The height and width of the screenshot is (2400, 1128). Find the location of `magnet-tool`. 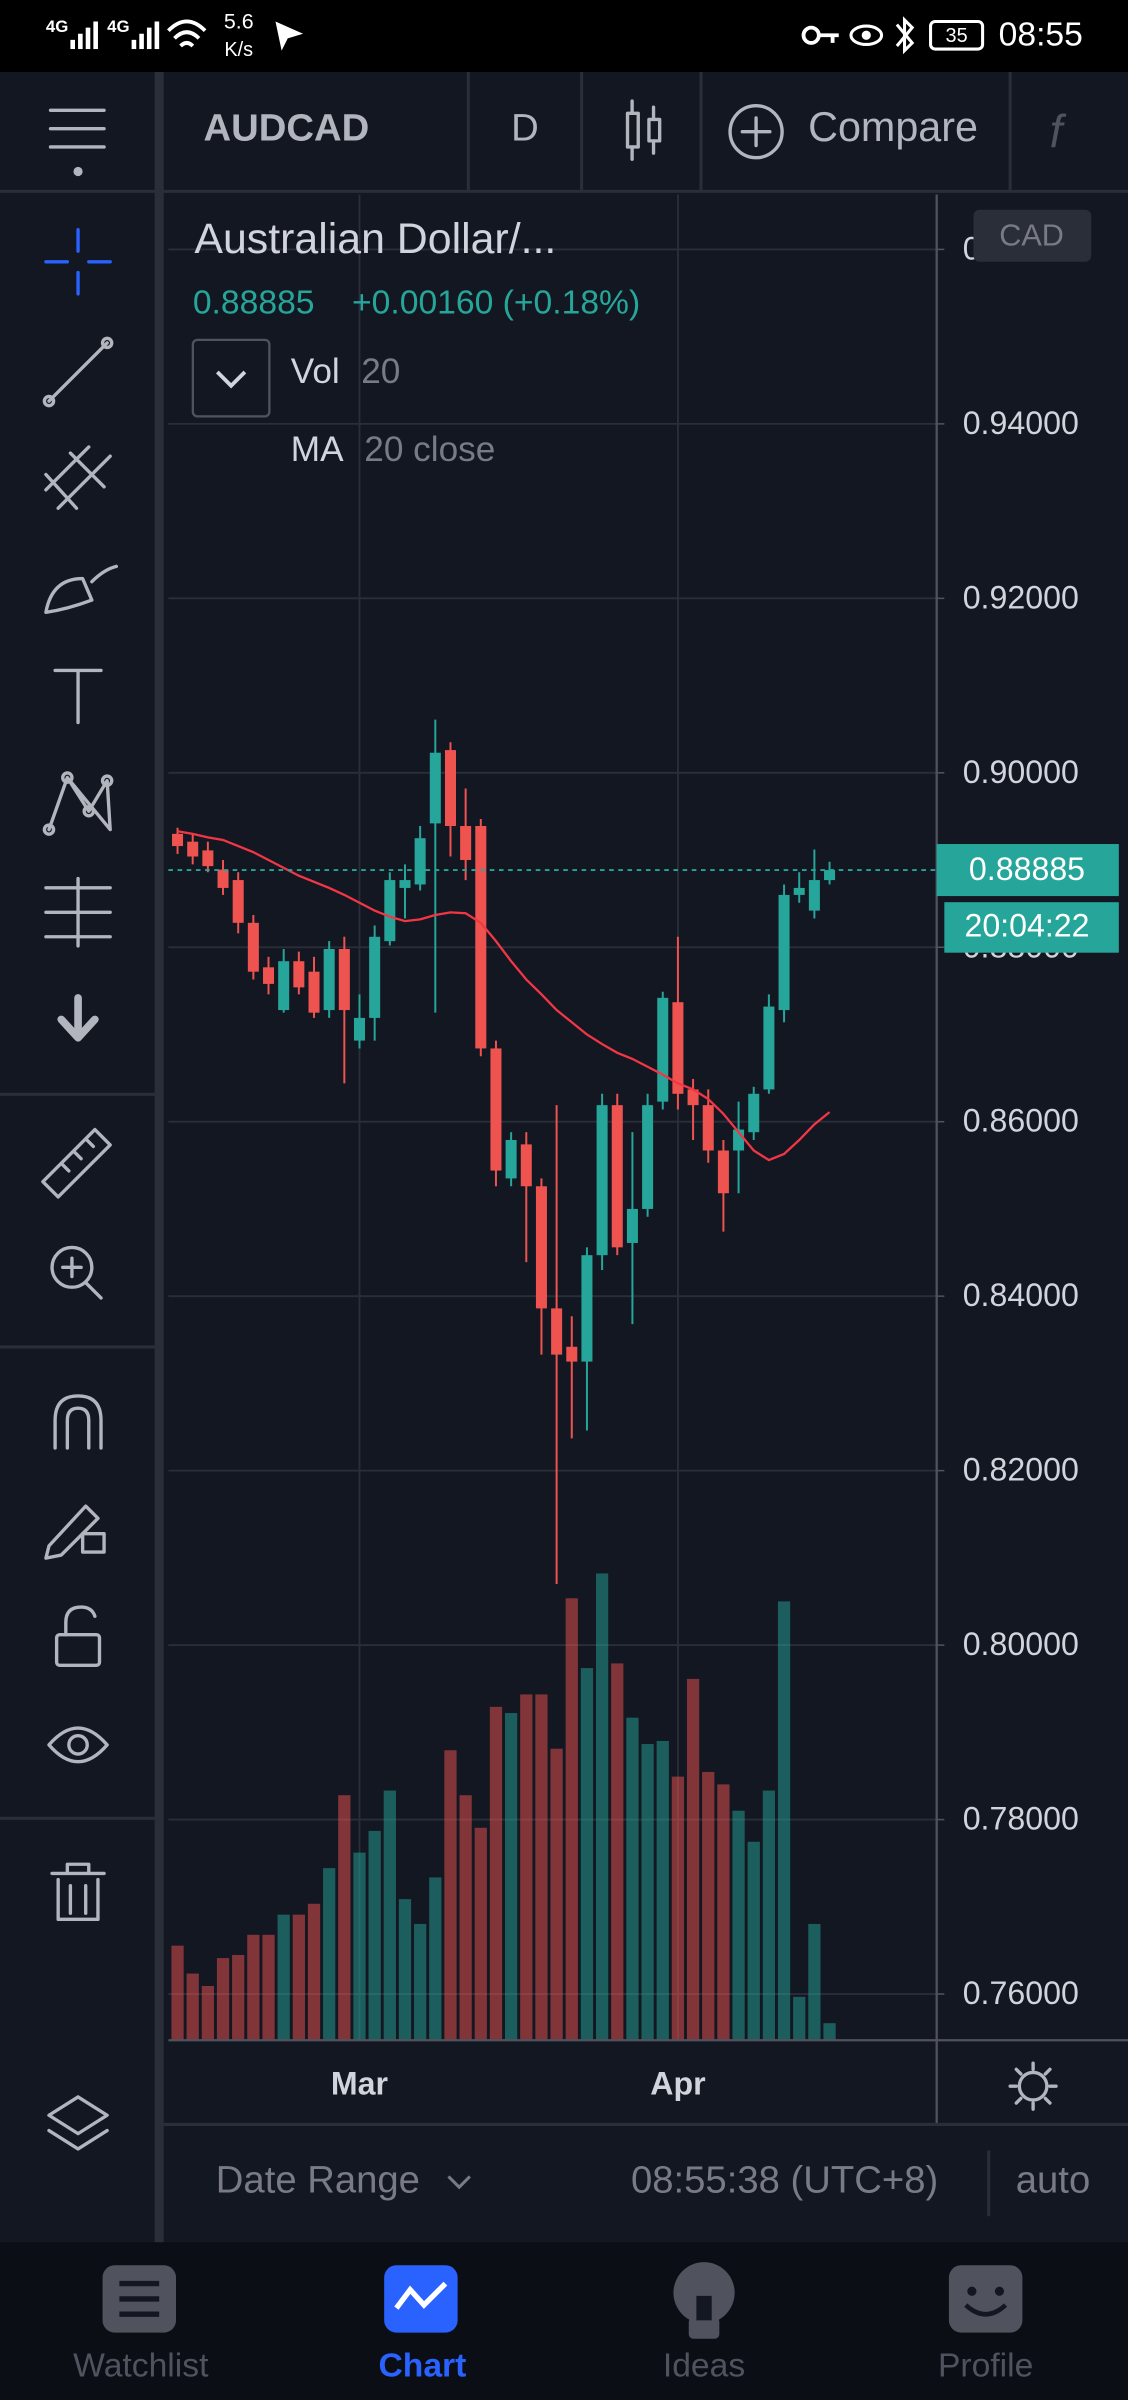

magnet-tool is located at coordinates (78, 1422).